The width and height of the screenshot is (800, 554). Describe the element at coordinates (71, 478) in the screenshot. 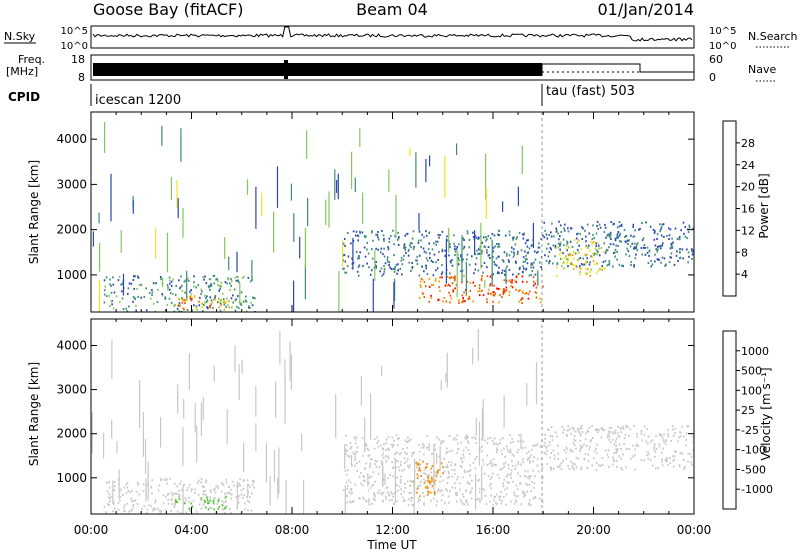

I see `velocity-ytick-label: 1000` at that location.